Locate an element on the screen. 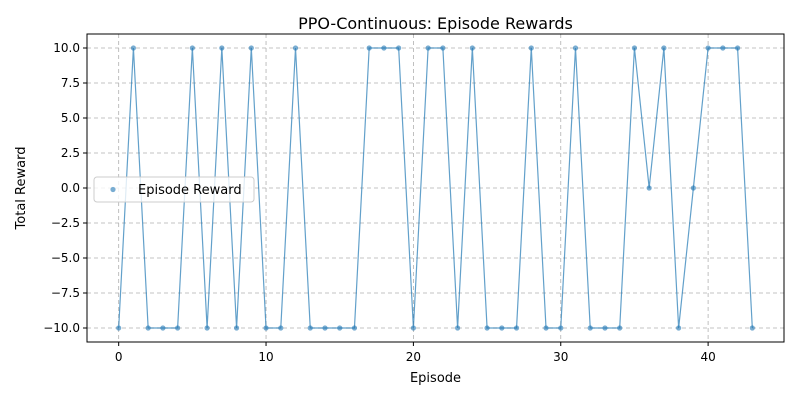 Image resolution: width=800 pixels, height=400 pixels. chart-title: PPO-Continuous: Episode Rewards is located at coordinates (435, 23).